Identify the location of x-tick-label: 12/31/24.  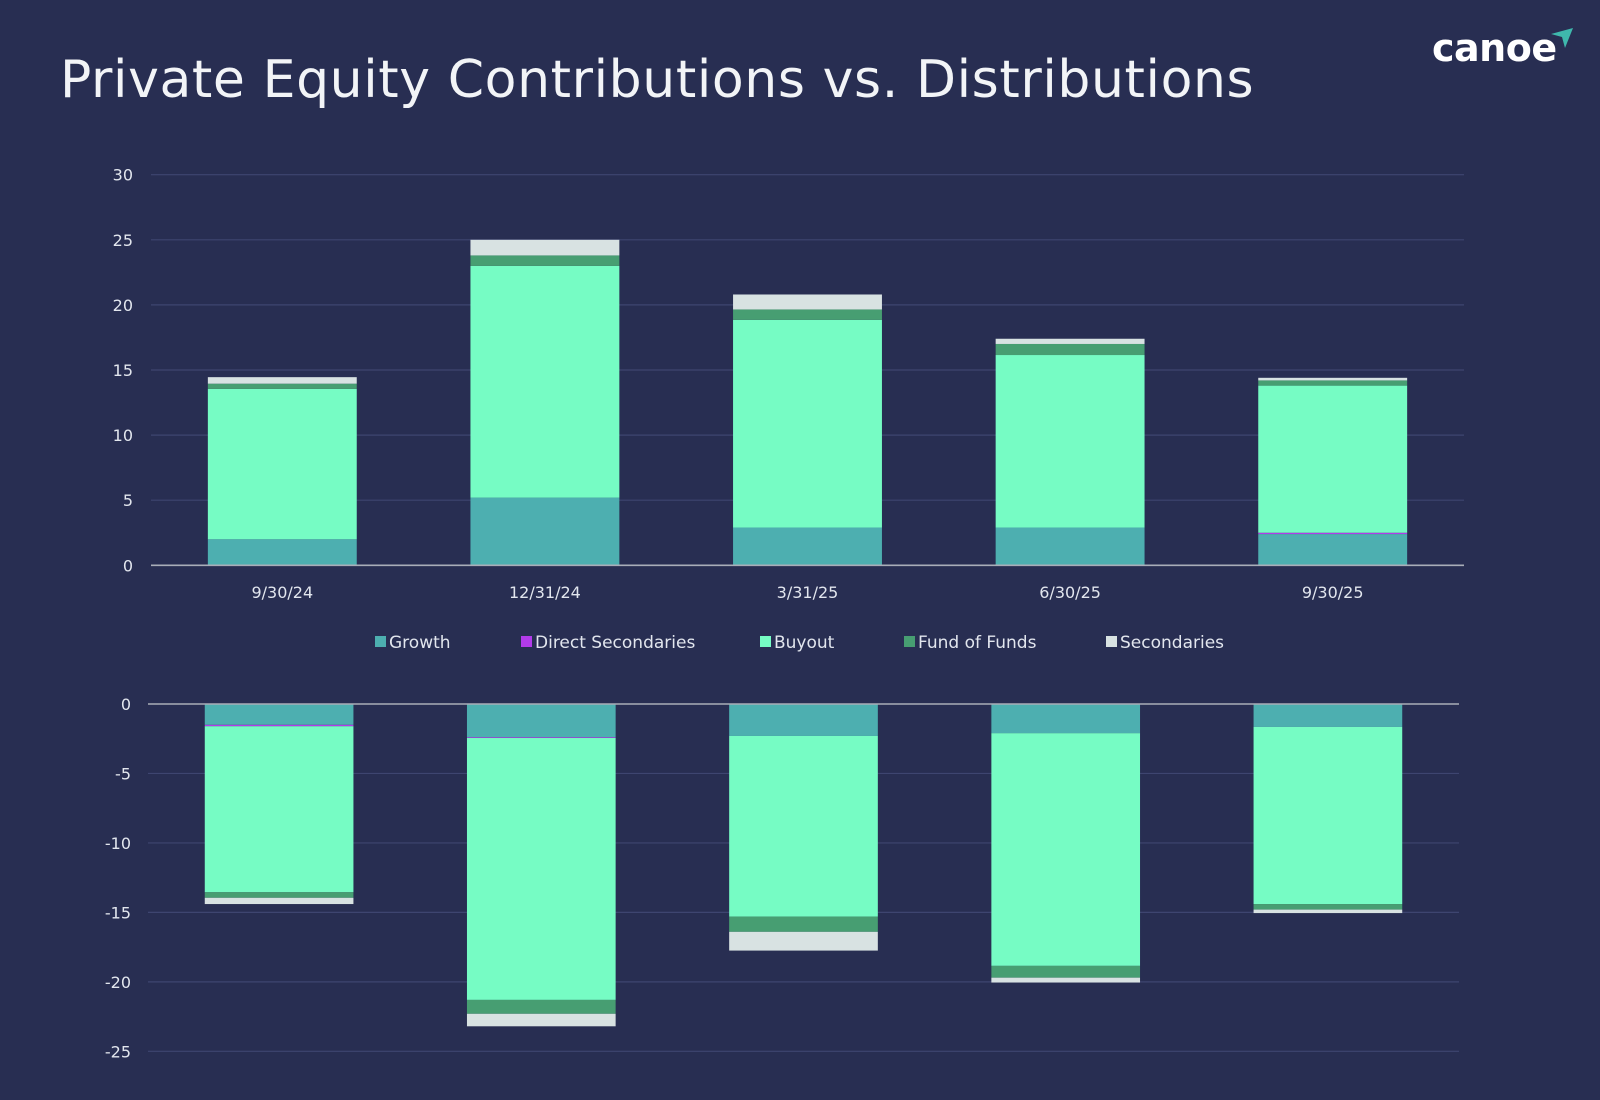
(545, 592).